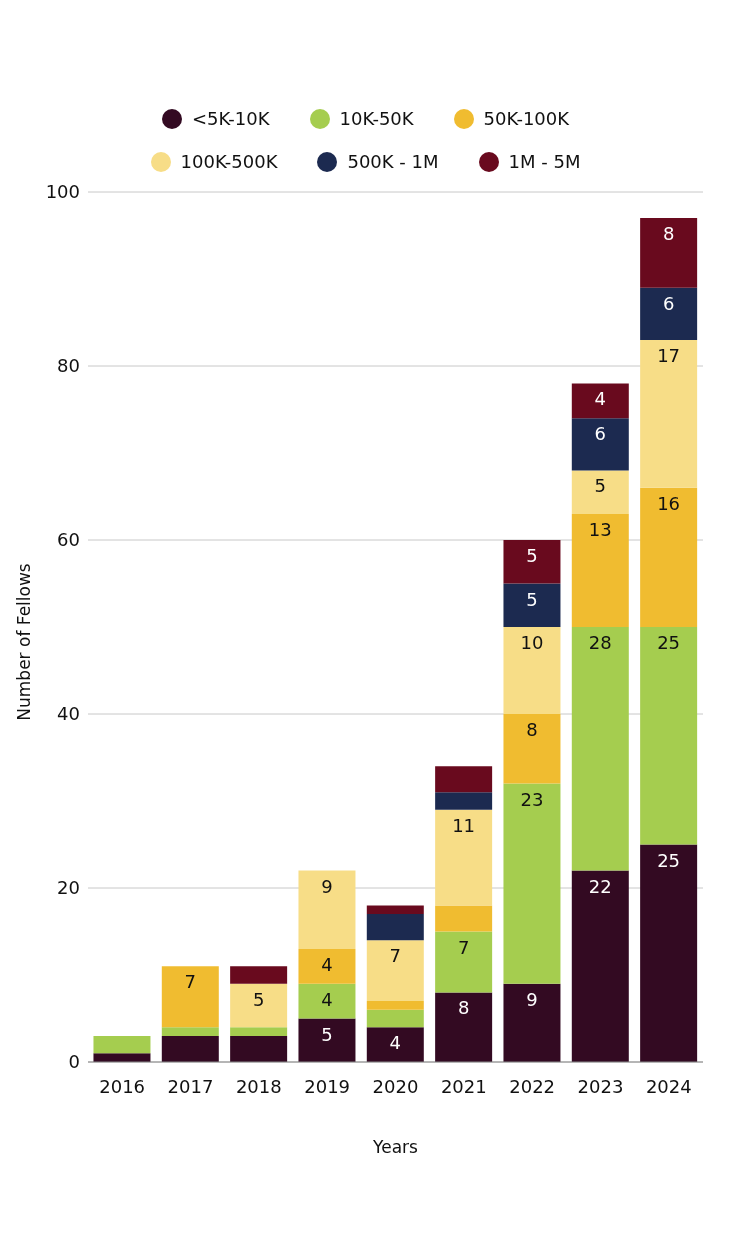 This screenshot has height=1239, width=731. What do you see at coordinates (600, 642) in the screenshot?
I see `data-label: 28` at bounding box center [600, 642].